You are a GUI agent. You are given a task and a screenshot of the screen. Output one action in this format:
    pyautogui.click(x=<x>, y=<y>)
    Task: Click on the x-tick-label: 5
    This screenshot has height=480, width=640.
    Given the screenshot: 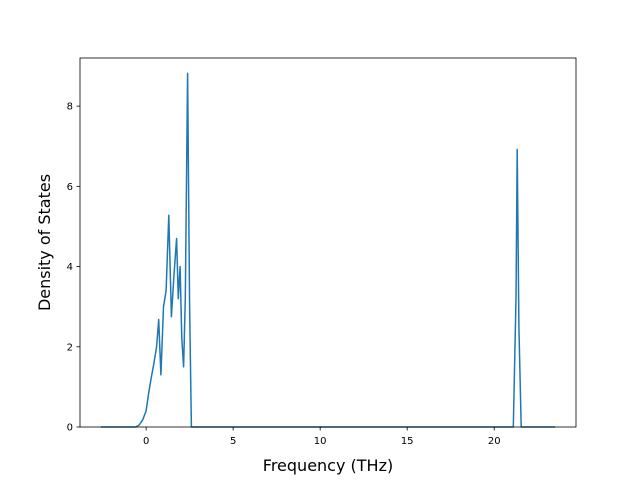 What is the action you would take?
    pyautogui.click(x=233, y=441)
    